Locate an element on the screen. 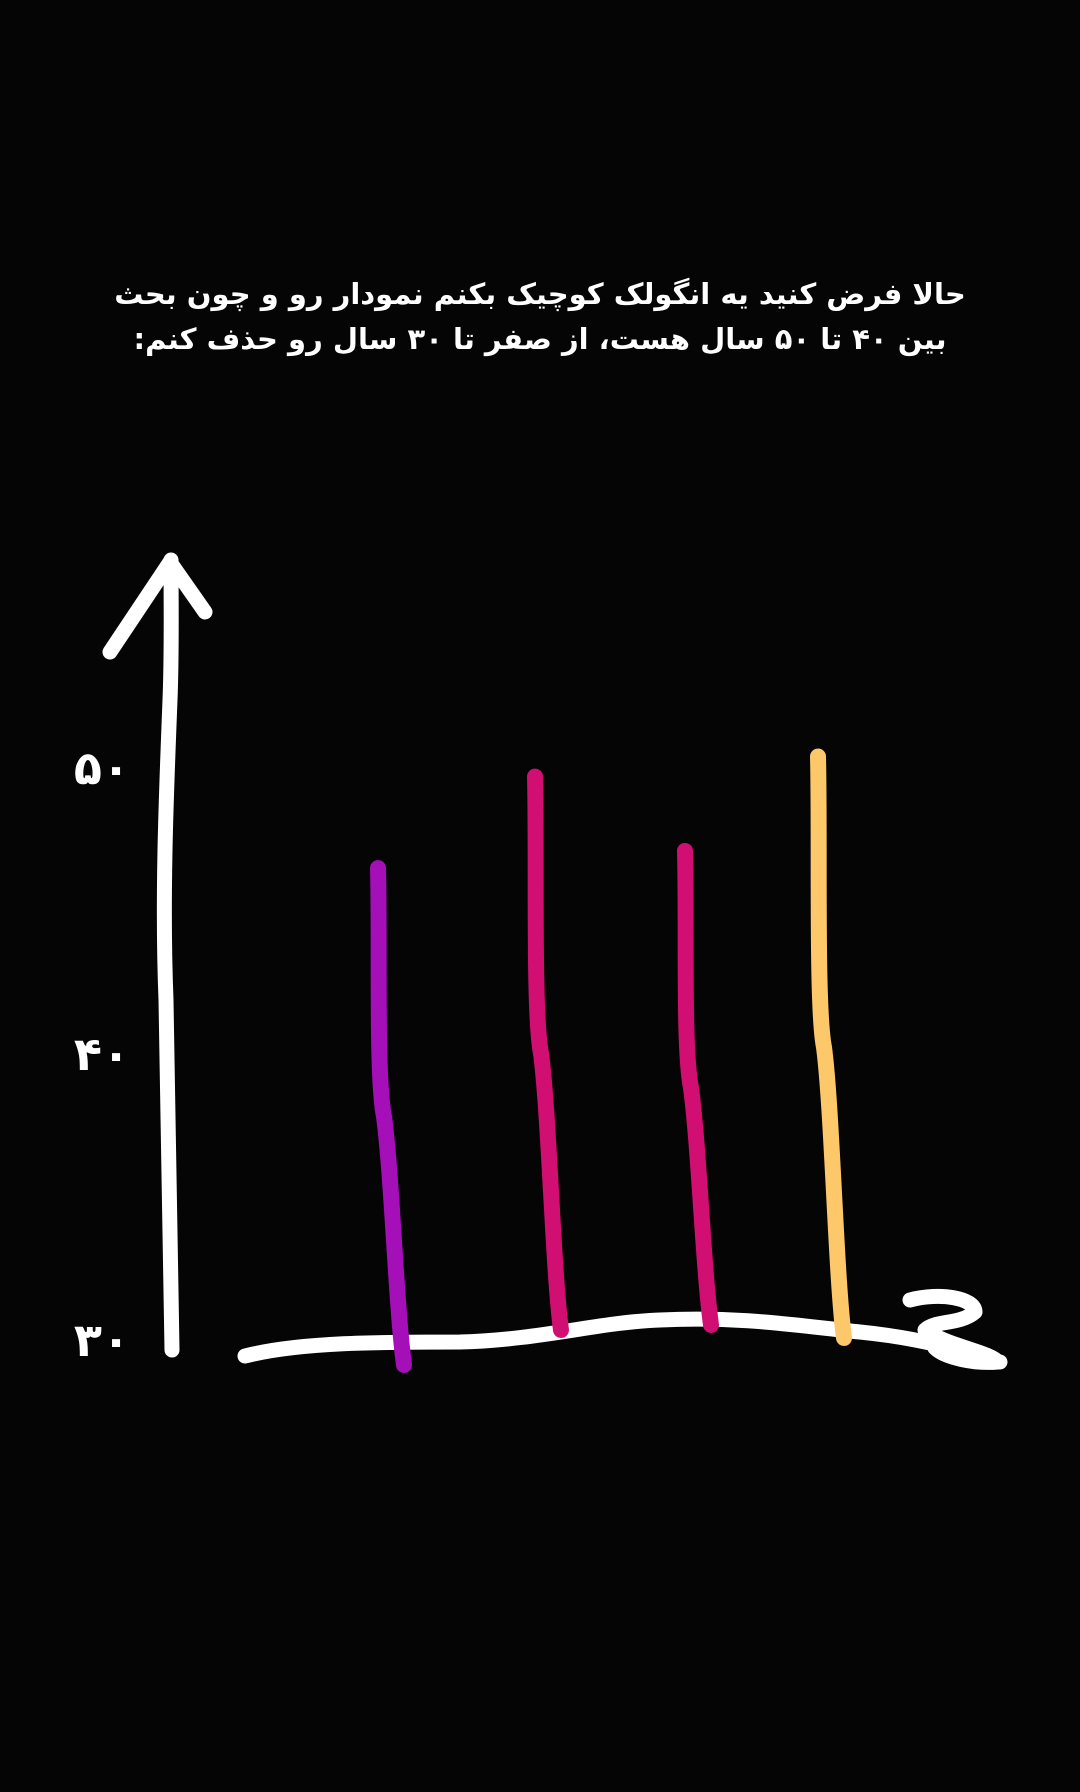 The image size is (1080, 1792). y-tick-label: ۳۰ is located at coordinates (102, 1340).